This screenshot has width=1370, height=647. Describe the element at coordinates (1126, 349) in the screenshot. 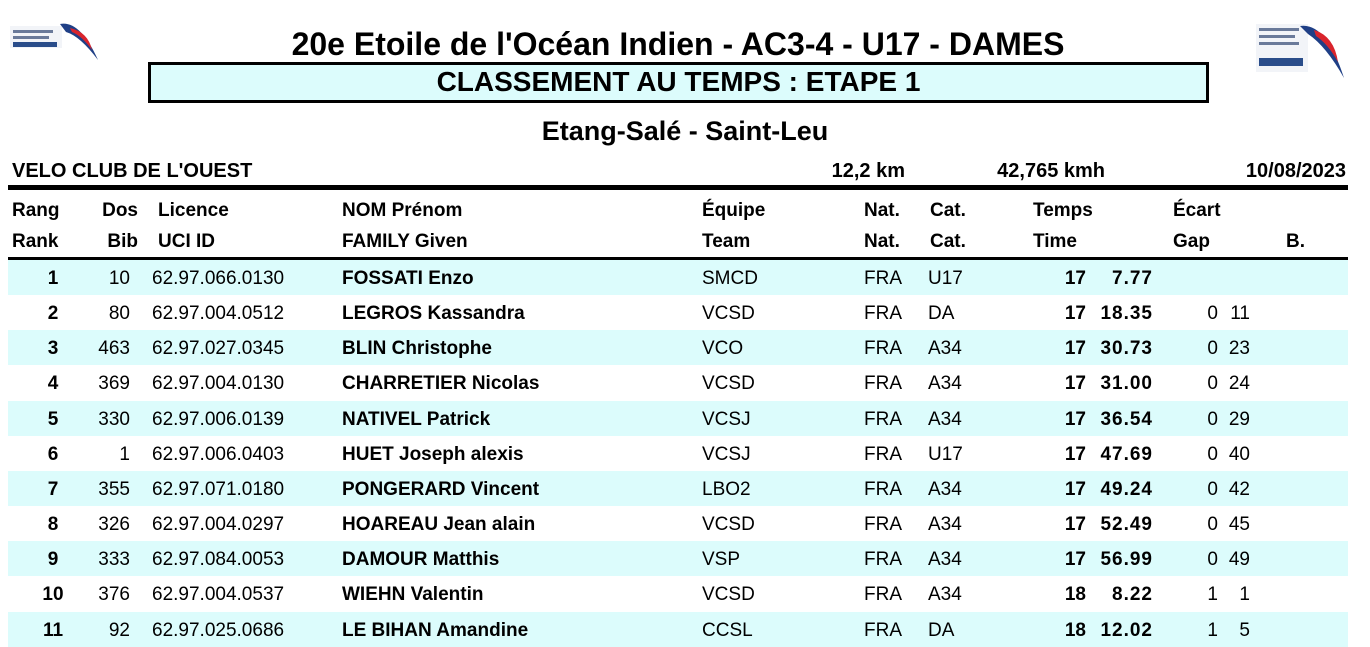

I see `time-seconds: 30.73` at that location.